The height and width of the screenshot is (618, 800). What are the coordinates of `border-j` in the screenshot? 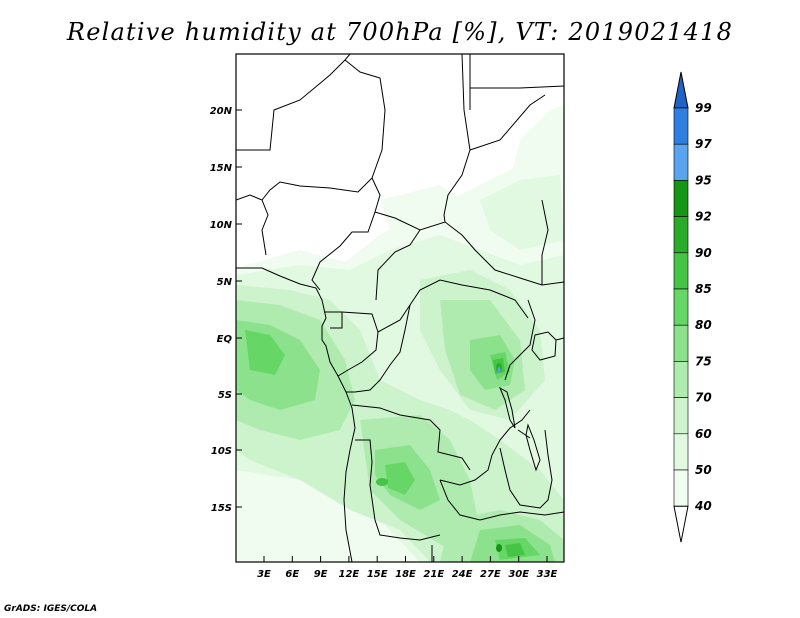 It's located at (545, 242).